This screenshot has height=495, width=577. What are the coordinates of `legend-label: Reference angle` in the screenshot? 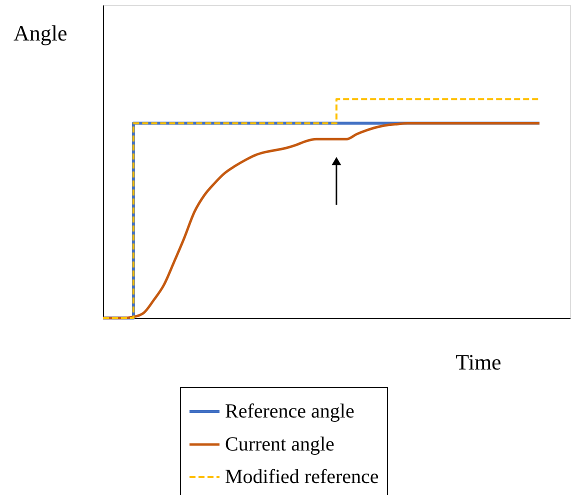 It's located at (289, 411).